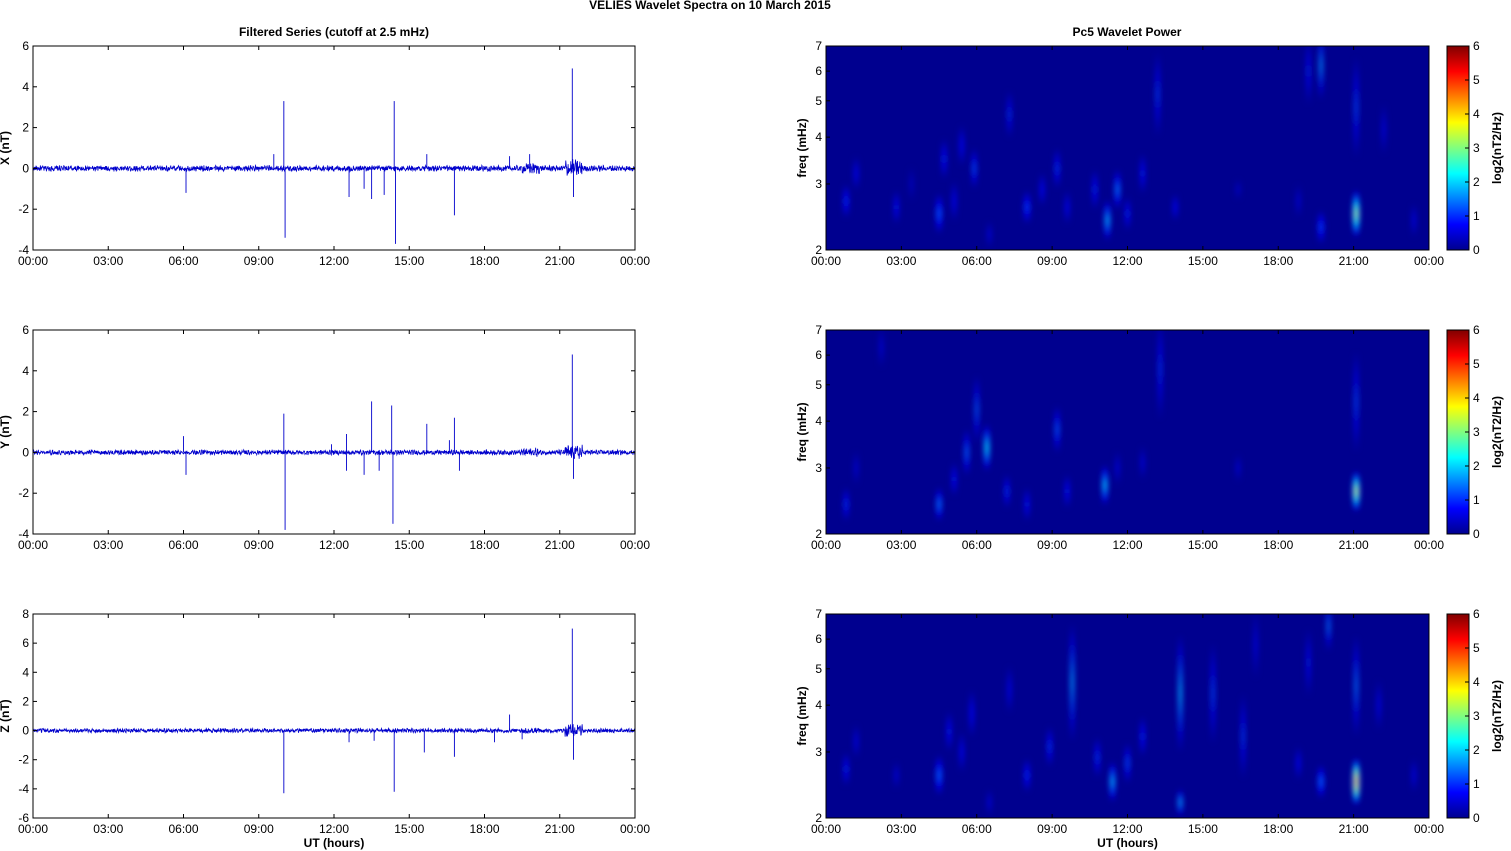  Describe the element at coordinates (23, 818) in the screenshot. I see `y-tick-label: -6` at that location.